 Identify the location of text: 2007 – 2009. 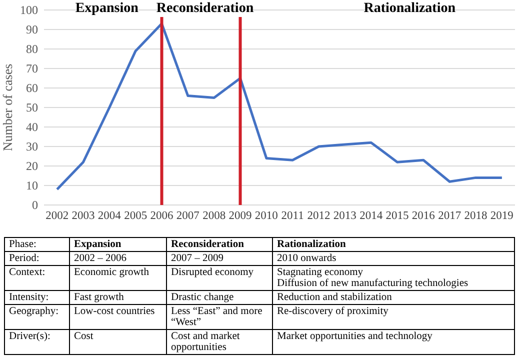
(219, 259).